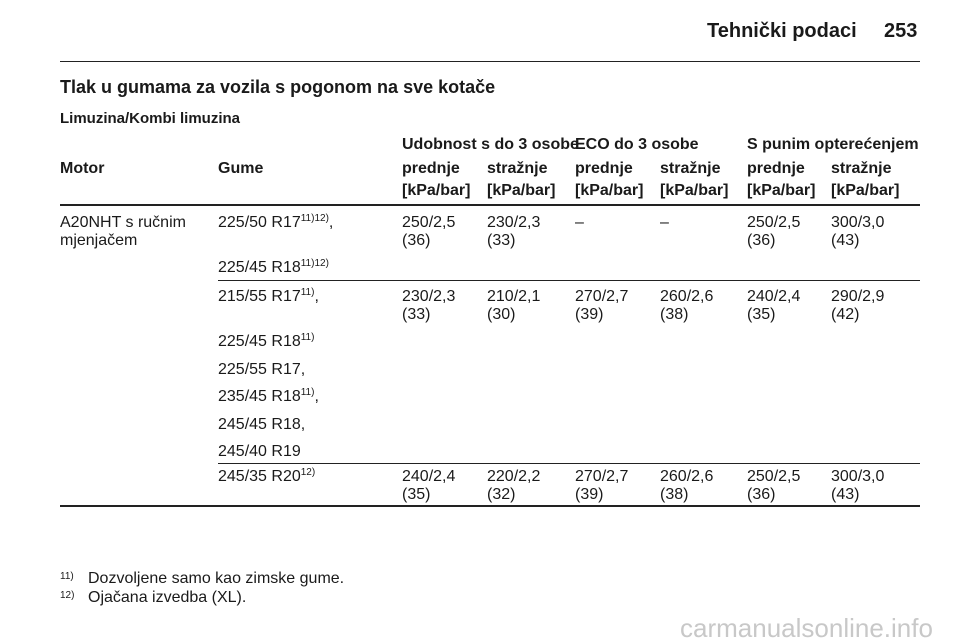  I want to click on tyre-size-text: 225/50 R17, so click(259, 222).